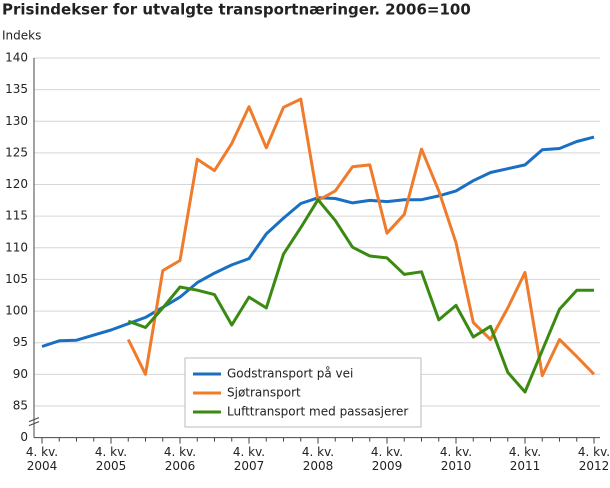  What do you see at coordinates (16, 121) in the screenshot?
I see `y-tick-label: 130` at bounding box center [16, 121].